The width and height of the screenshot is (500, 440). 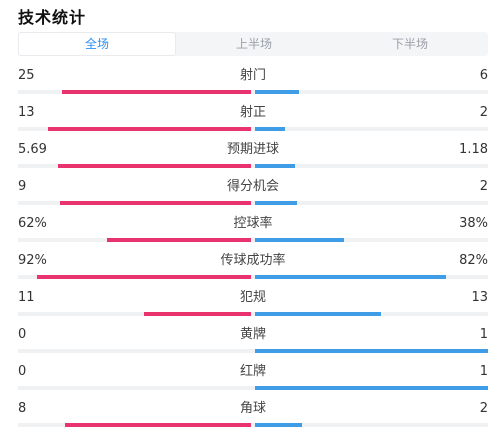 What do you see at coordinates (26, 75) in the screenshot?
I see `home-value: 25` at bounding box center [26, 75].